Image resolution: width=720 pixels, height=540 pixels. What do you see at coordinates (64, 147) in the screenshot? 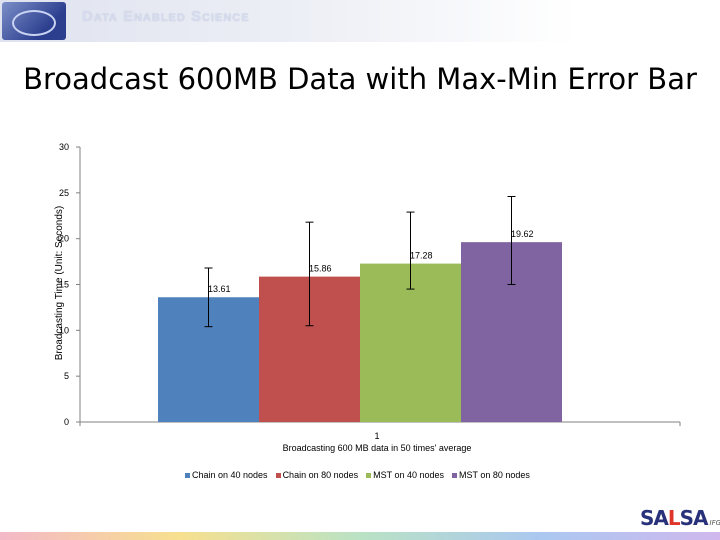
I see `y-tick-label: 30` at bounding box center [64, 147].